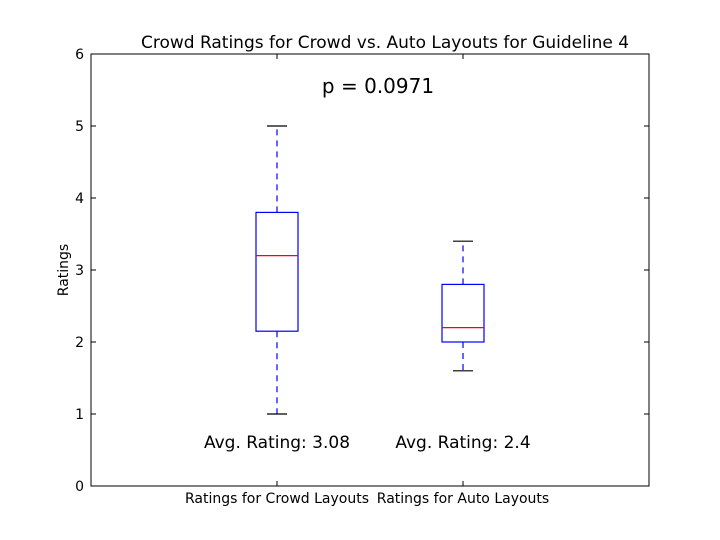 Image resolution: width=720 pixels, height=540 pixels. What do you see at coordinates (462, 443) in the screenshot?
I see `average-rating-label: Avg. Rating: 2.4` at bounding box center [462, 443].